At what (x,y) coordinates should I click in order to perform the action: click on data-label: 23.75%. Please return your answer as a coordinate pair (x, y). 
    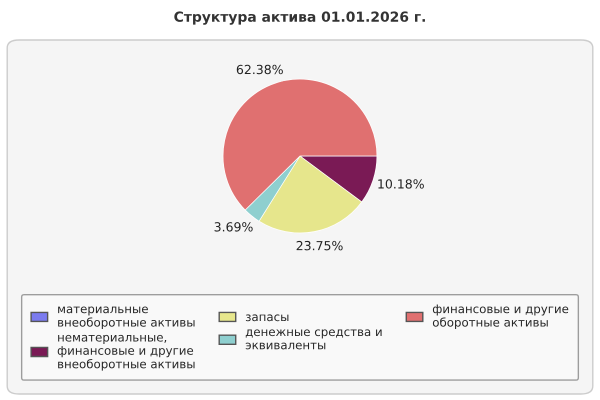
    Looking at the image, I should click on (319, 245).